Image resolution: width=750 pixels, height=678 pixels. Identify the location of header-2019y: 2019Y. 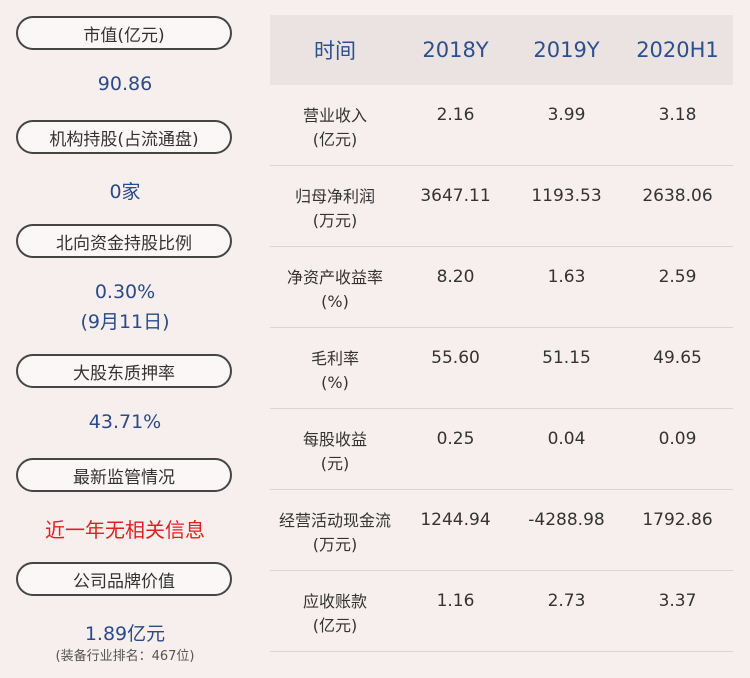
(566, 50).